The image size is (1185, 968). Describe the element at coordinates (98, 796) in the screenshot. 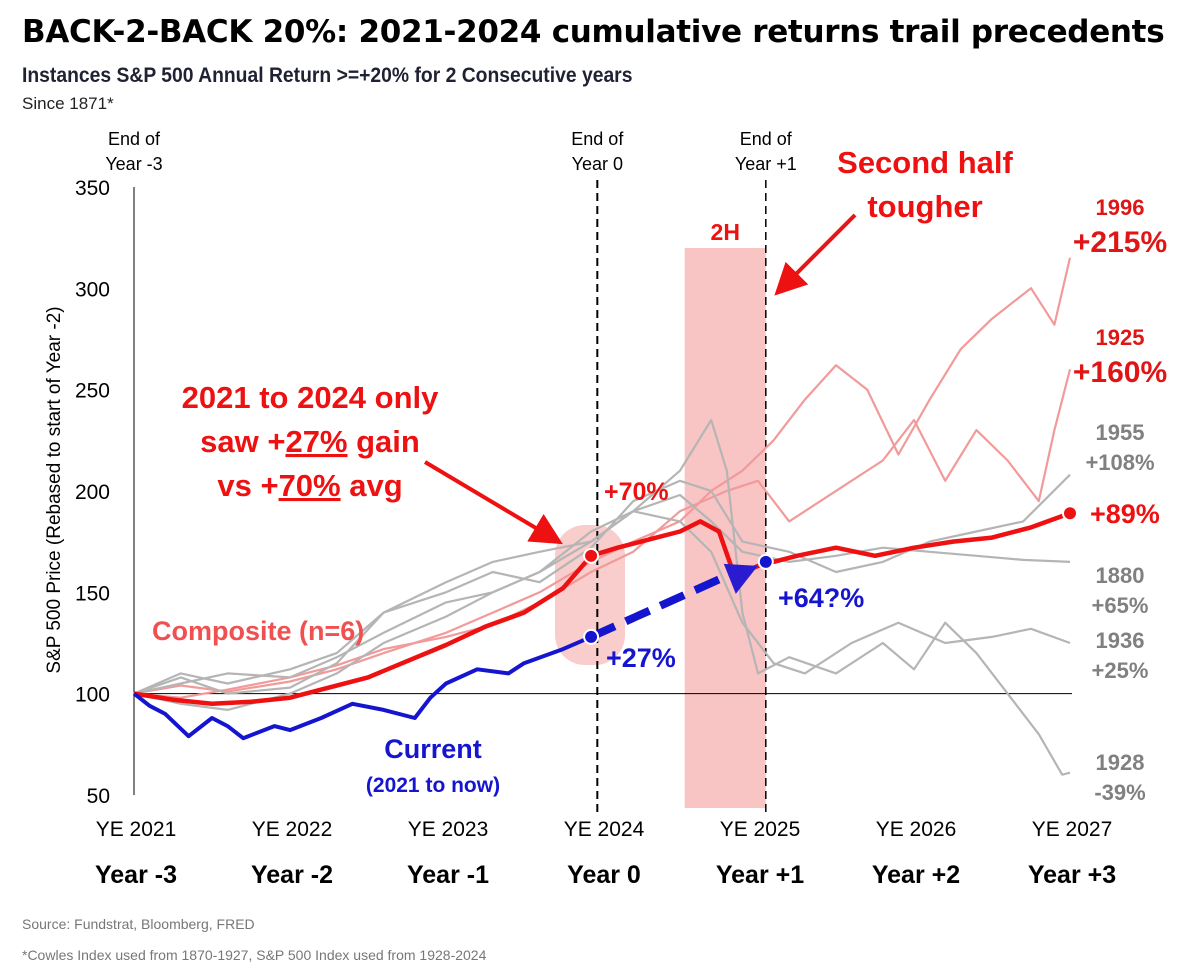

I see `y-tick-label: 50` at that location.